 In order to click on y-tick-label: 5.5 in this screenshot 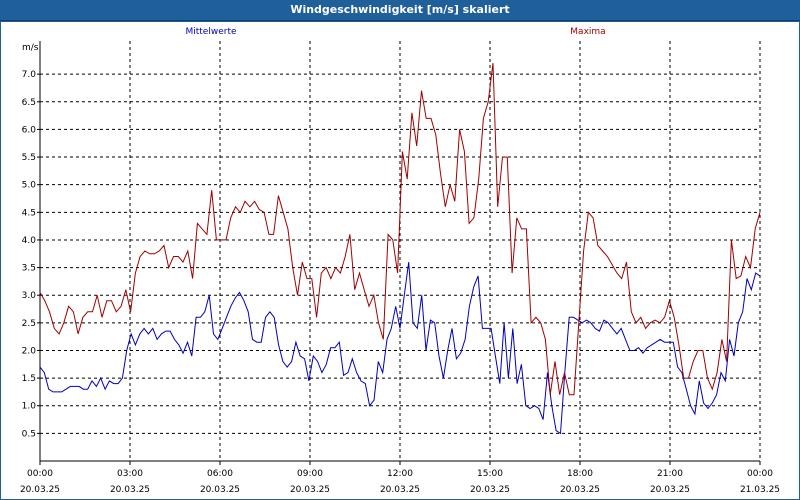, I will do `click(29, 158)`.